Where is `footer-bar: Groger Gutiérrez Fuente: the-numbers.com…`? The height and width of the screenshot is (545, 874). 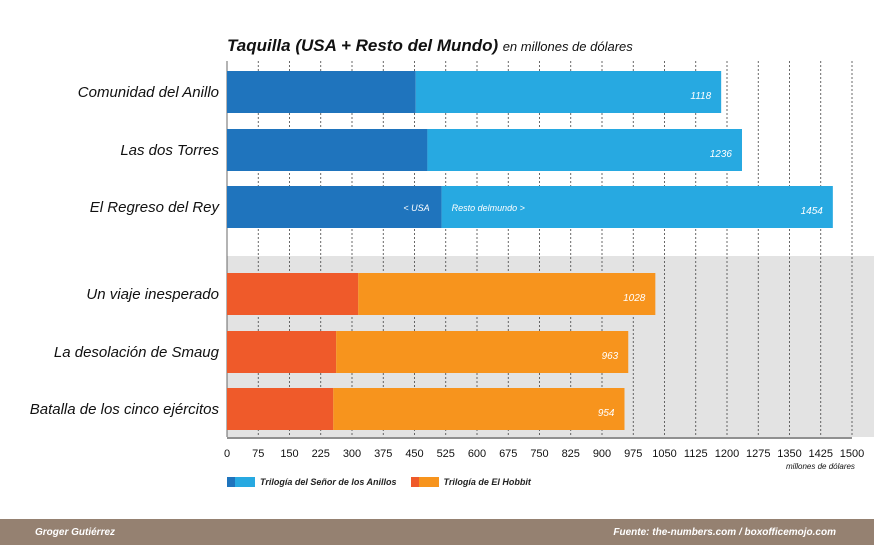
footer-bar: Groger Gutiérrez Fuente: the-numbers.com… is located at coordinates (437, 532).